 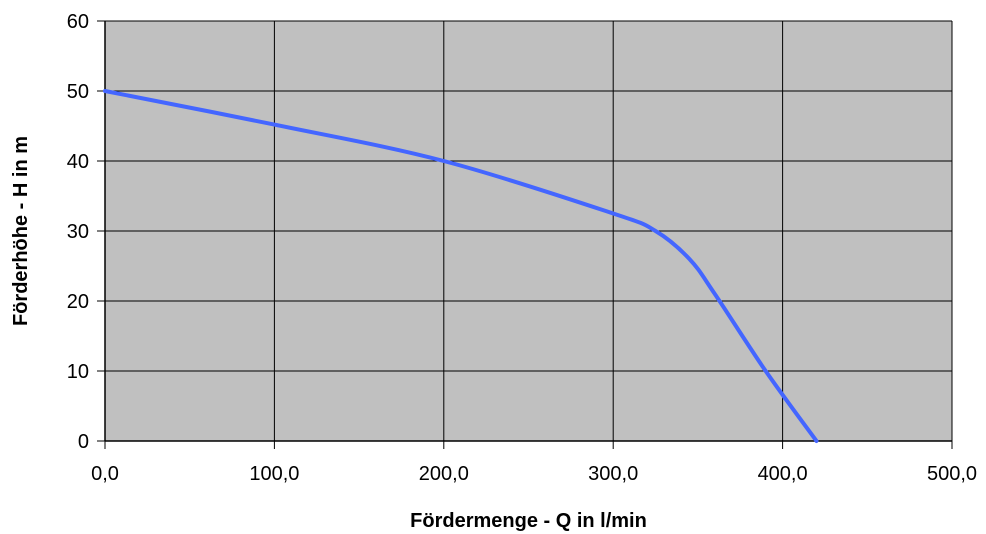 I want to click on y-tick-label: 20, so click(x=78, y=302).